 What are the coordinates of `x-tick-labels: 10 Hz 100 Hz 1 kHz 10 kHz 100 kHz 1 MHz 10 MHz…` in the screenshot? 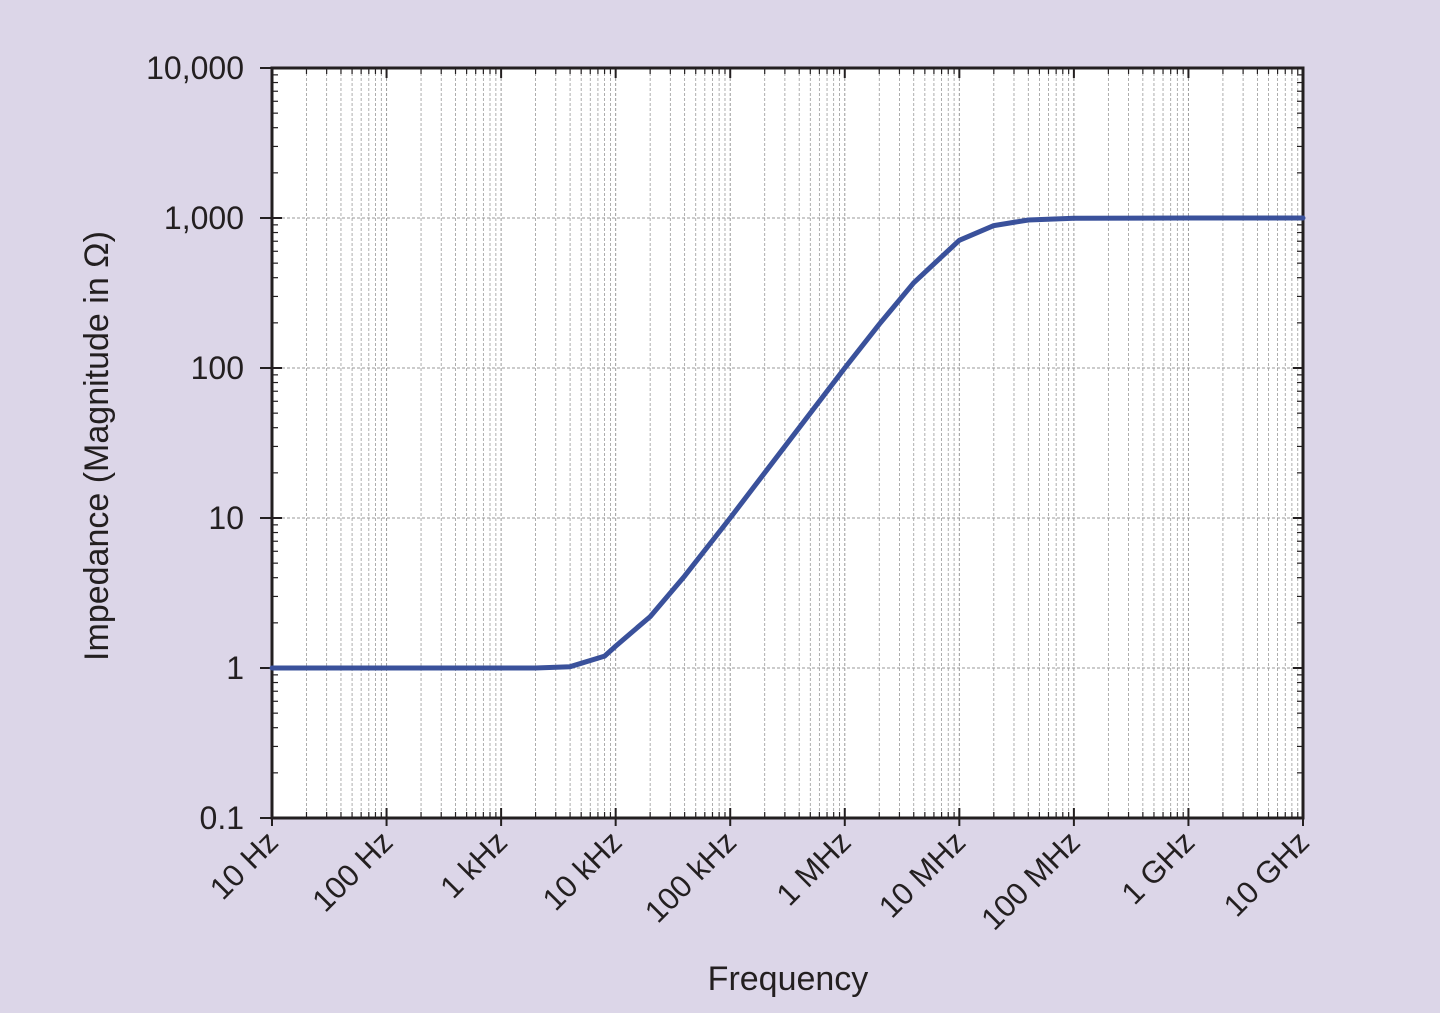 It's located at (759, 880).